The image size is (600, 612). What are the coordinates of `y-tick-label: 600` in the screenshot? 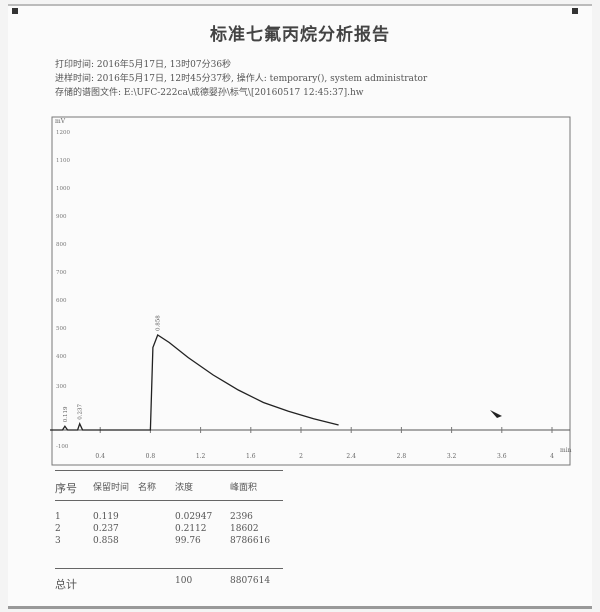 It's located at (61, 301).